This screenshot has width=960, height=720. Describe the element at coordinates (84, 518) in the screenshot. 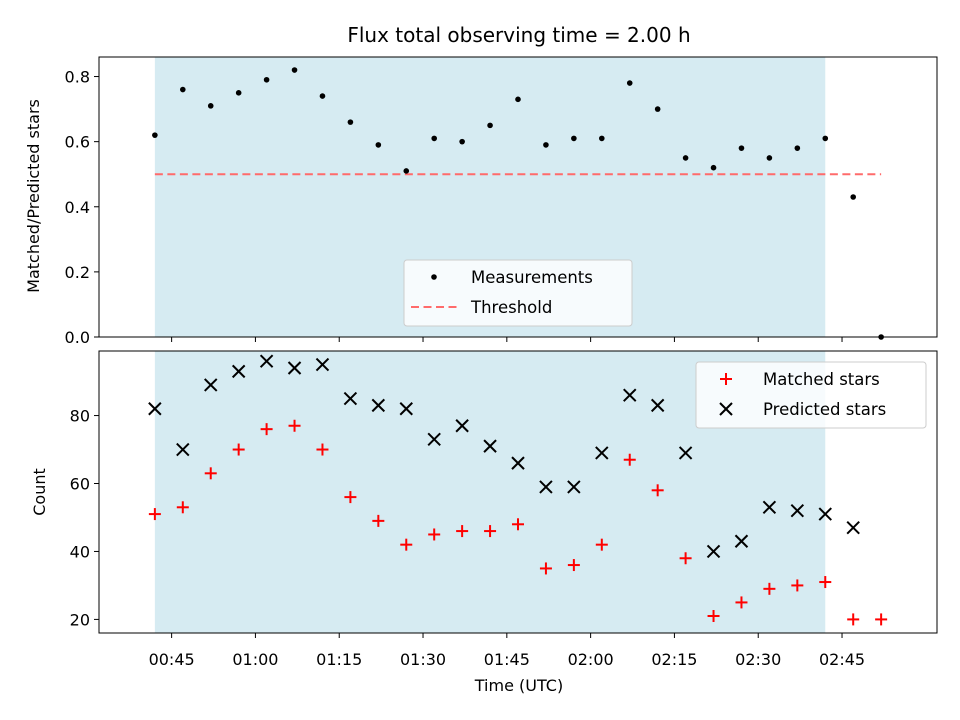

I see `bottom-y-axis: 20 40 60 80` at that location.